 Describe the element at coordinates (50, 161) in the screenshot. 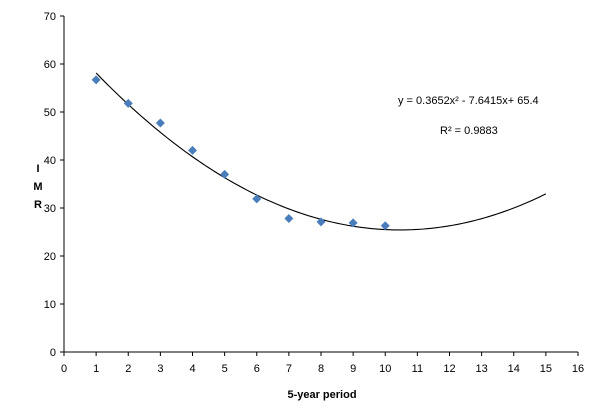

I see `y-tick-label: 40` at that location.